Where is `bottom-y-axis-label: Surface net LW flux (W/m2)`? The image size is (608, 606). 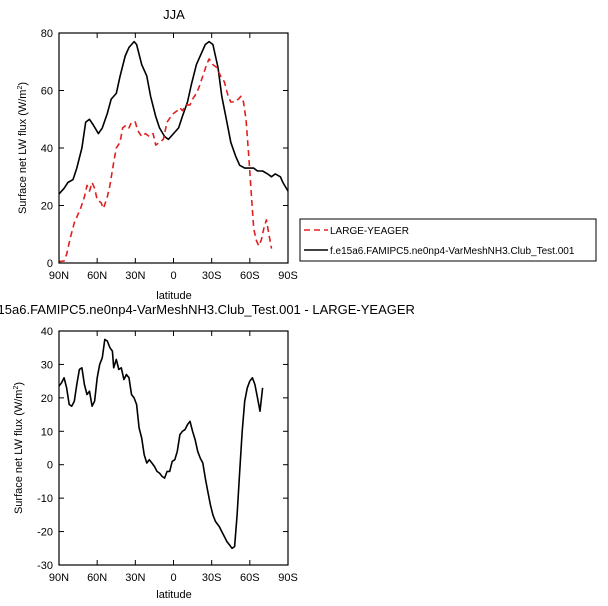 bottom-y-axis-label: Surface net LW flux (W/m2) is located at coordinates (19, 448).